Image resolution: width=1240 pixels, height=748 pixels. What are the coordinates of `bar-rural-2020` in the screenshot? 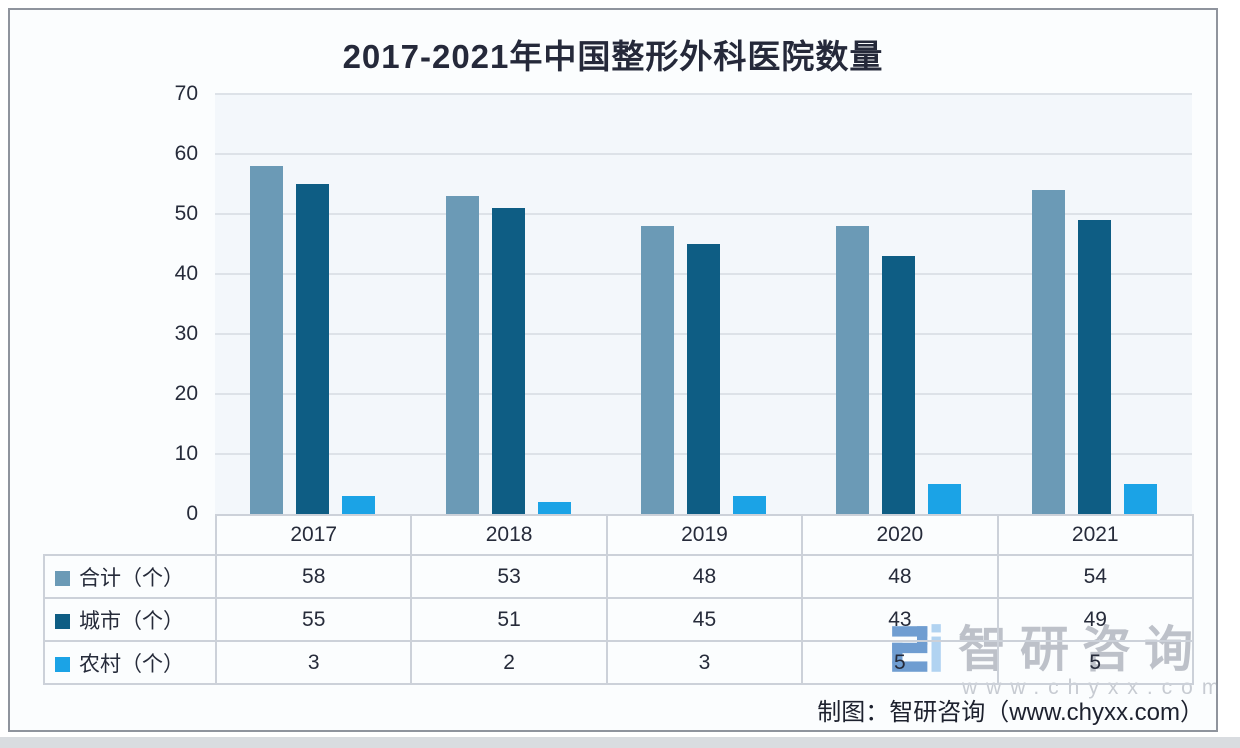 It's located at (945, 499).